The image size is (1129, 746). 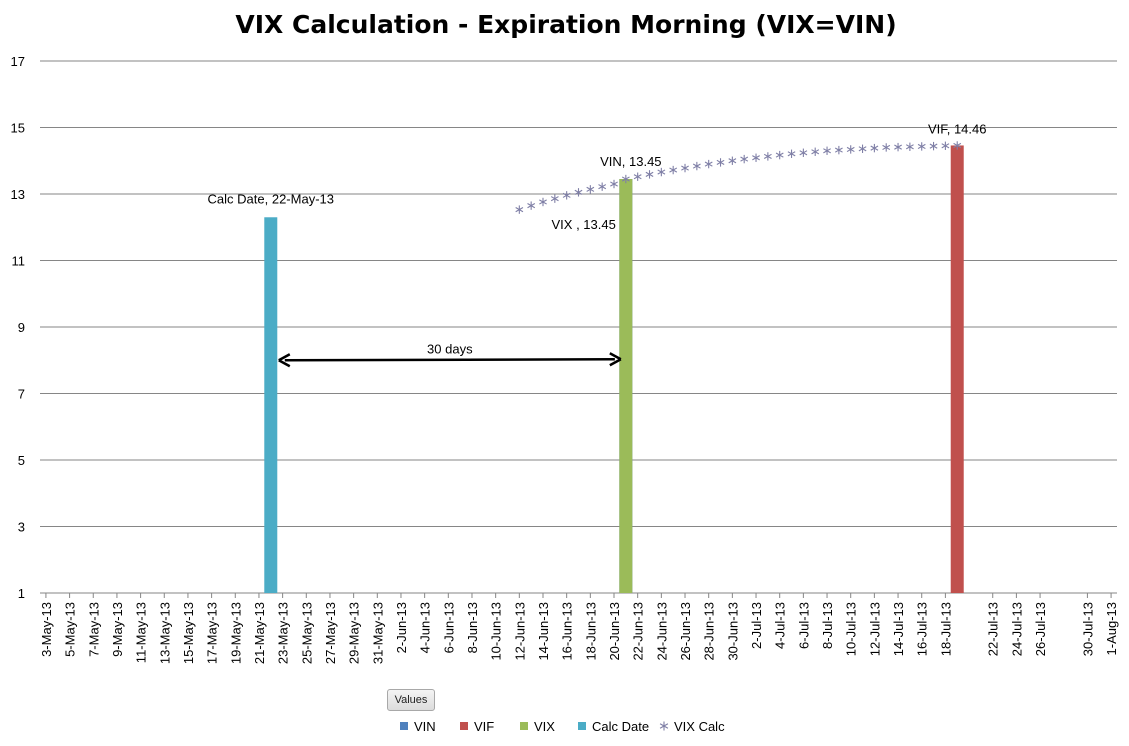 What do you see at coordinates (699, 726) in the screenshot?
I see `legend-label: VIX Calc` at bounding box center [699, 726].